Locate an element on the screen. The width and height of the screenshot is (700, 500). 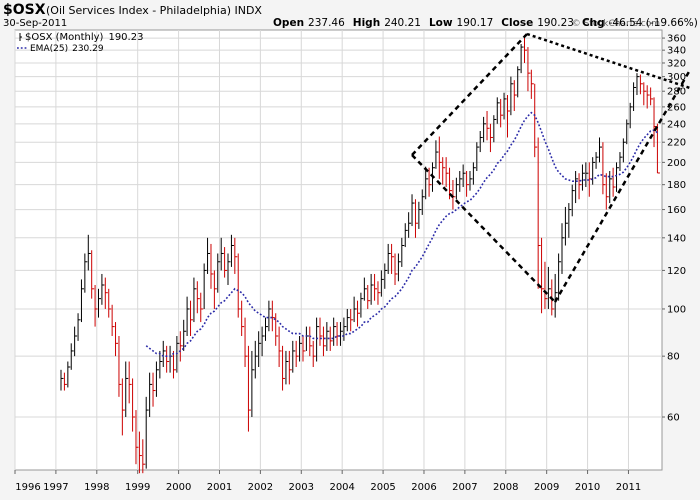
legend: $OSX (Monthly) 190.23 EMA(25) 230.29 is located at coordinates (80, 43).